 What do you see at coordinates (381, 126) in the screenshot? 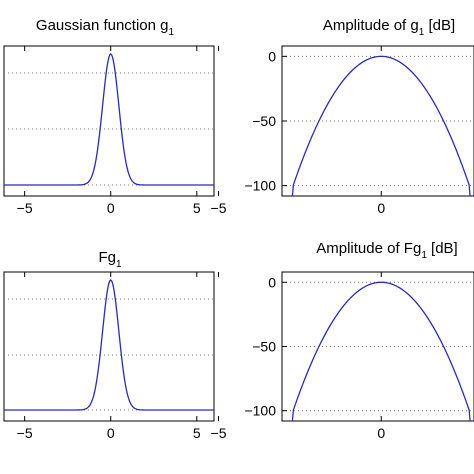
I see `panel-2-series-line` at bounding box center [381, 126].